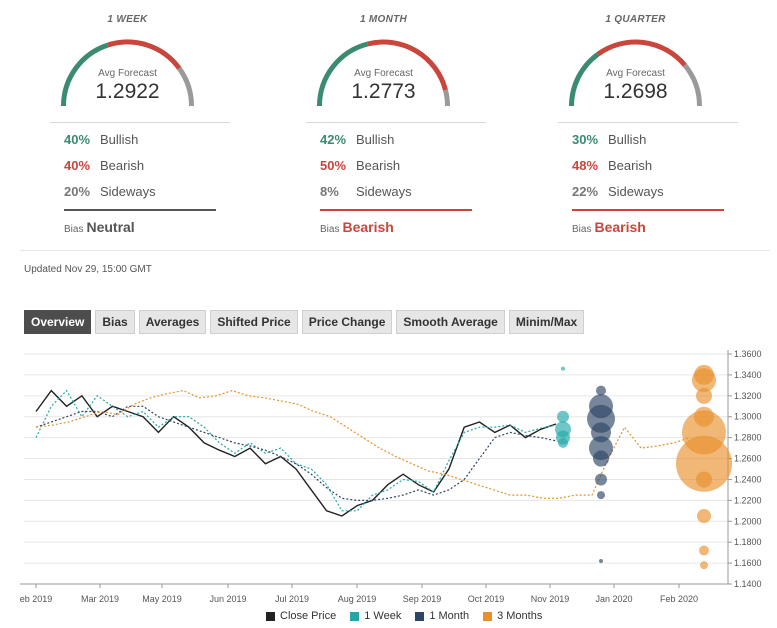 The height and width of the screenshot is (628, 777). Describe the element at coordinates (292, 599) in the screenshot. I see `x-tick-label: Jul 2019` at that location.